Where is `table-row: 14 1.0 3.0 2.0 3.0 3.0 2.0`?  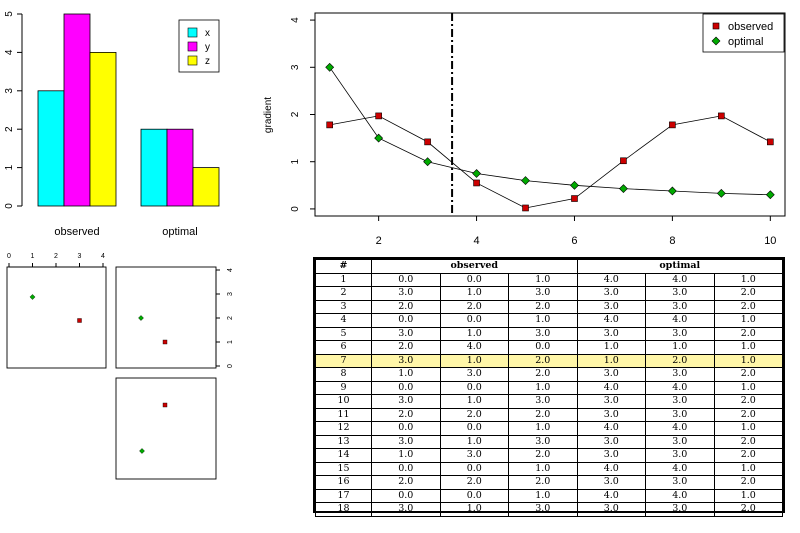
table-row: 14 1.0 3.0 2.0 3.0 3.0 2.0 is located at coordinates (549, 455).